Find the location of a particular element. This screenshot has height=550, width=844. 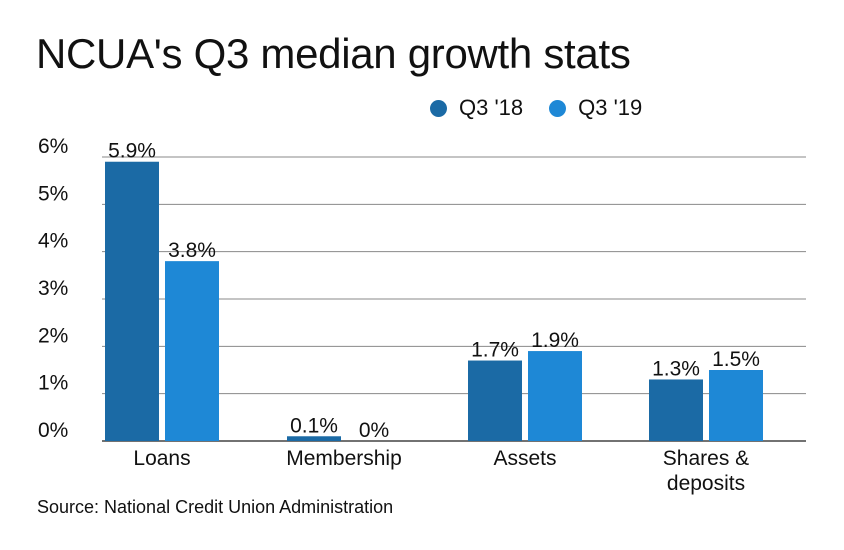

legend-label-q3-18: Q3 '18 is located at coordinates (491, 107).